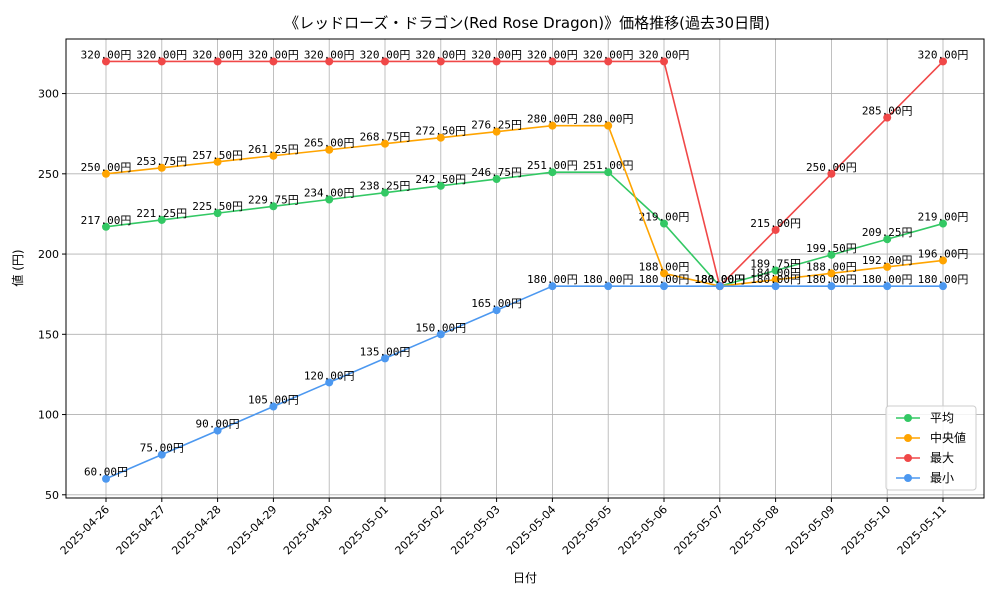 The width and height of the screenshot is (1000, 600). What do you see at coordinates (252, 530) in the screenshot?
I see `x-tick-label: 2025-04-29` at bounding box center [252, 530].